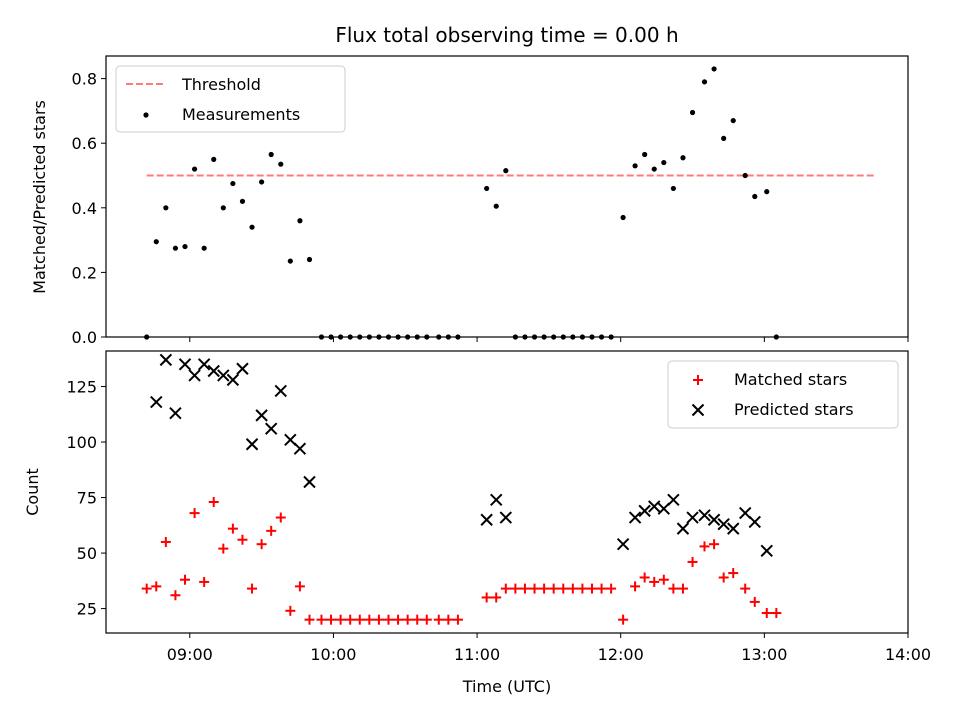 The height and width of the screenshot is (720, 960). What do you see at coordinates (84, 208) in the screenshot?
I see `top-y-tick-label: 0.4` at bounding box center [84, 208].